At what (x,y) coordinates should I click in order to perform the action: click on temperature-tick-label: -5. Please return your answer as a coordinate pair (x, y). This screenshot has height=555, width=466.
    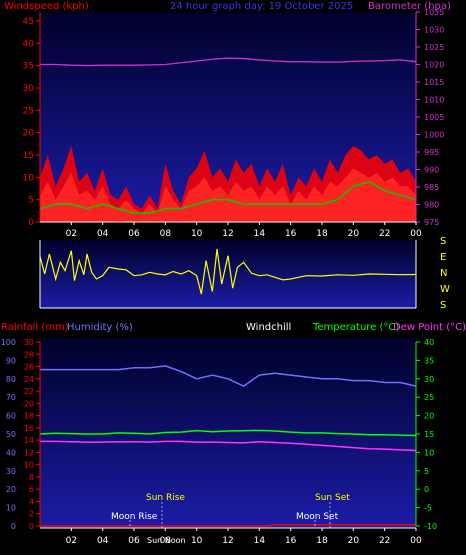
    Looking at the image, I should click on (428, 508).